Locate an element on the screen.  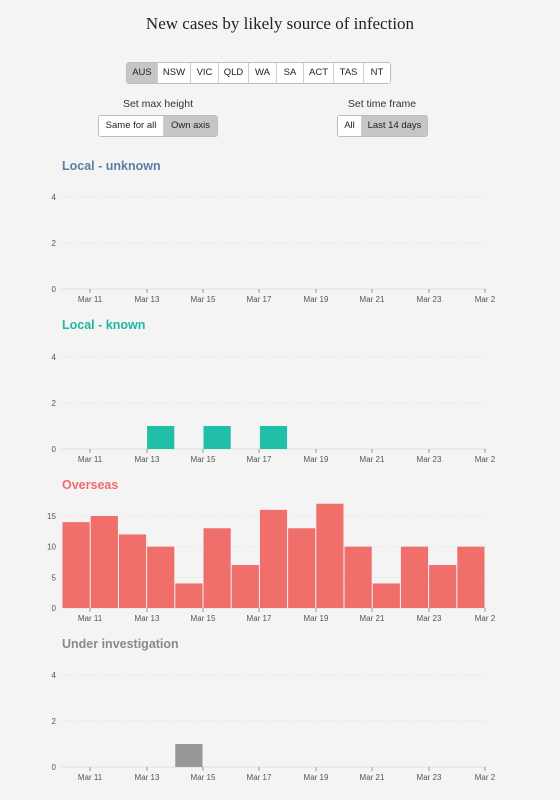
y-tick-label: 15 is located at coordinates (51, 516).